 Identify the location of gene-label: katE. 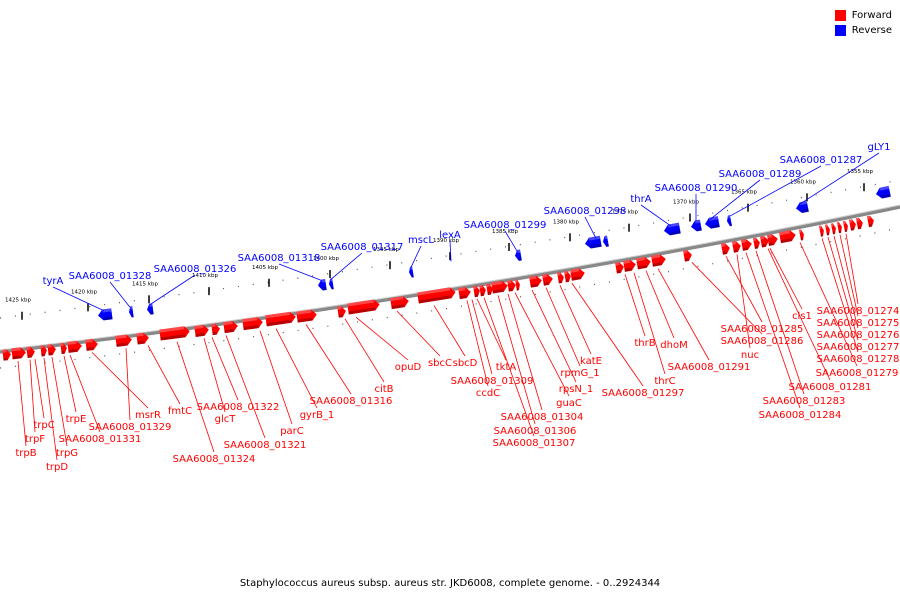
(591, 361).